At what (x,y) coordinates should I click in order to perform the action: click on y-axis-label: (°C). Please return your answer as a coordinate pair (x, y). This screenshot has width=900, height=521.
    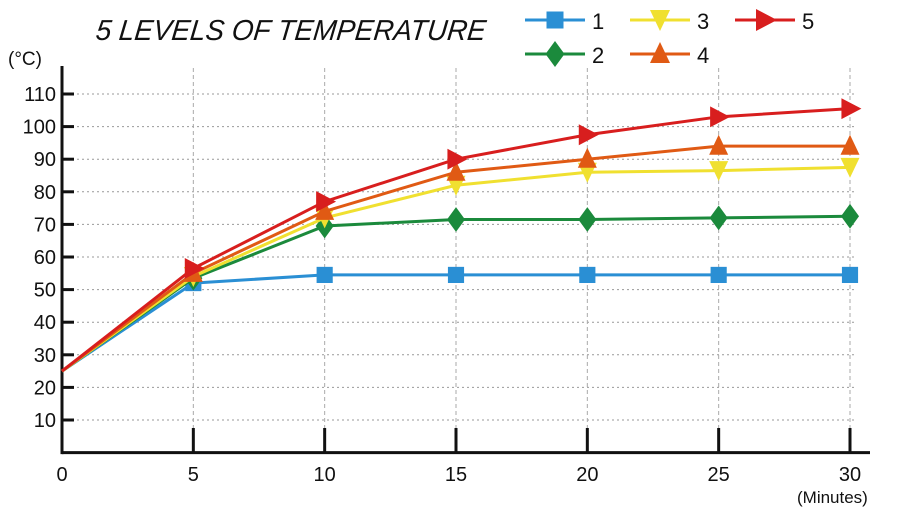
    Looking at the image, I should click on (25, 59).